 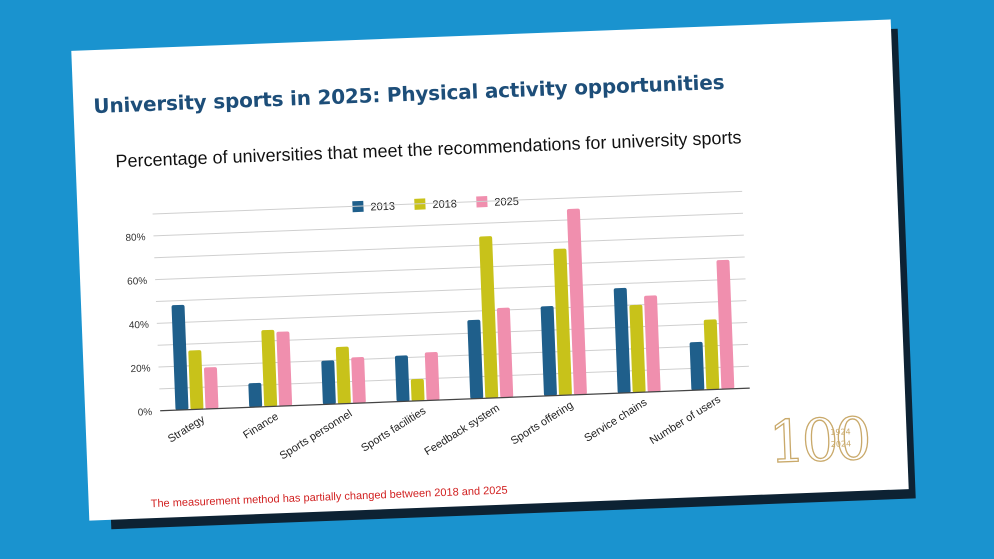 What do you see at coordinates (261, 426) in the screenshot?
I see `x-tick-label: Finance` at bounding box center [261, 426].